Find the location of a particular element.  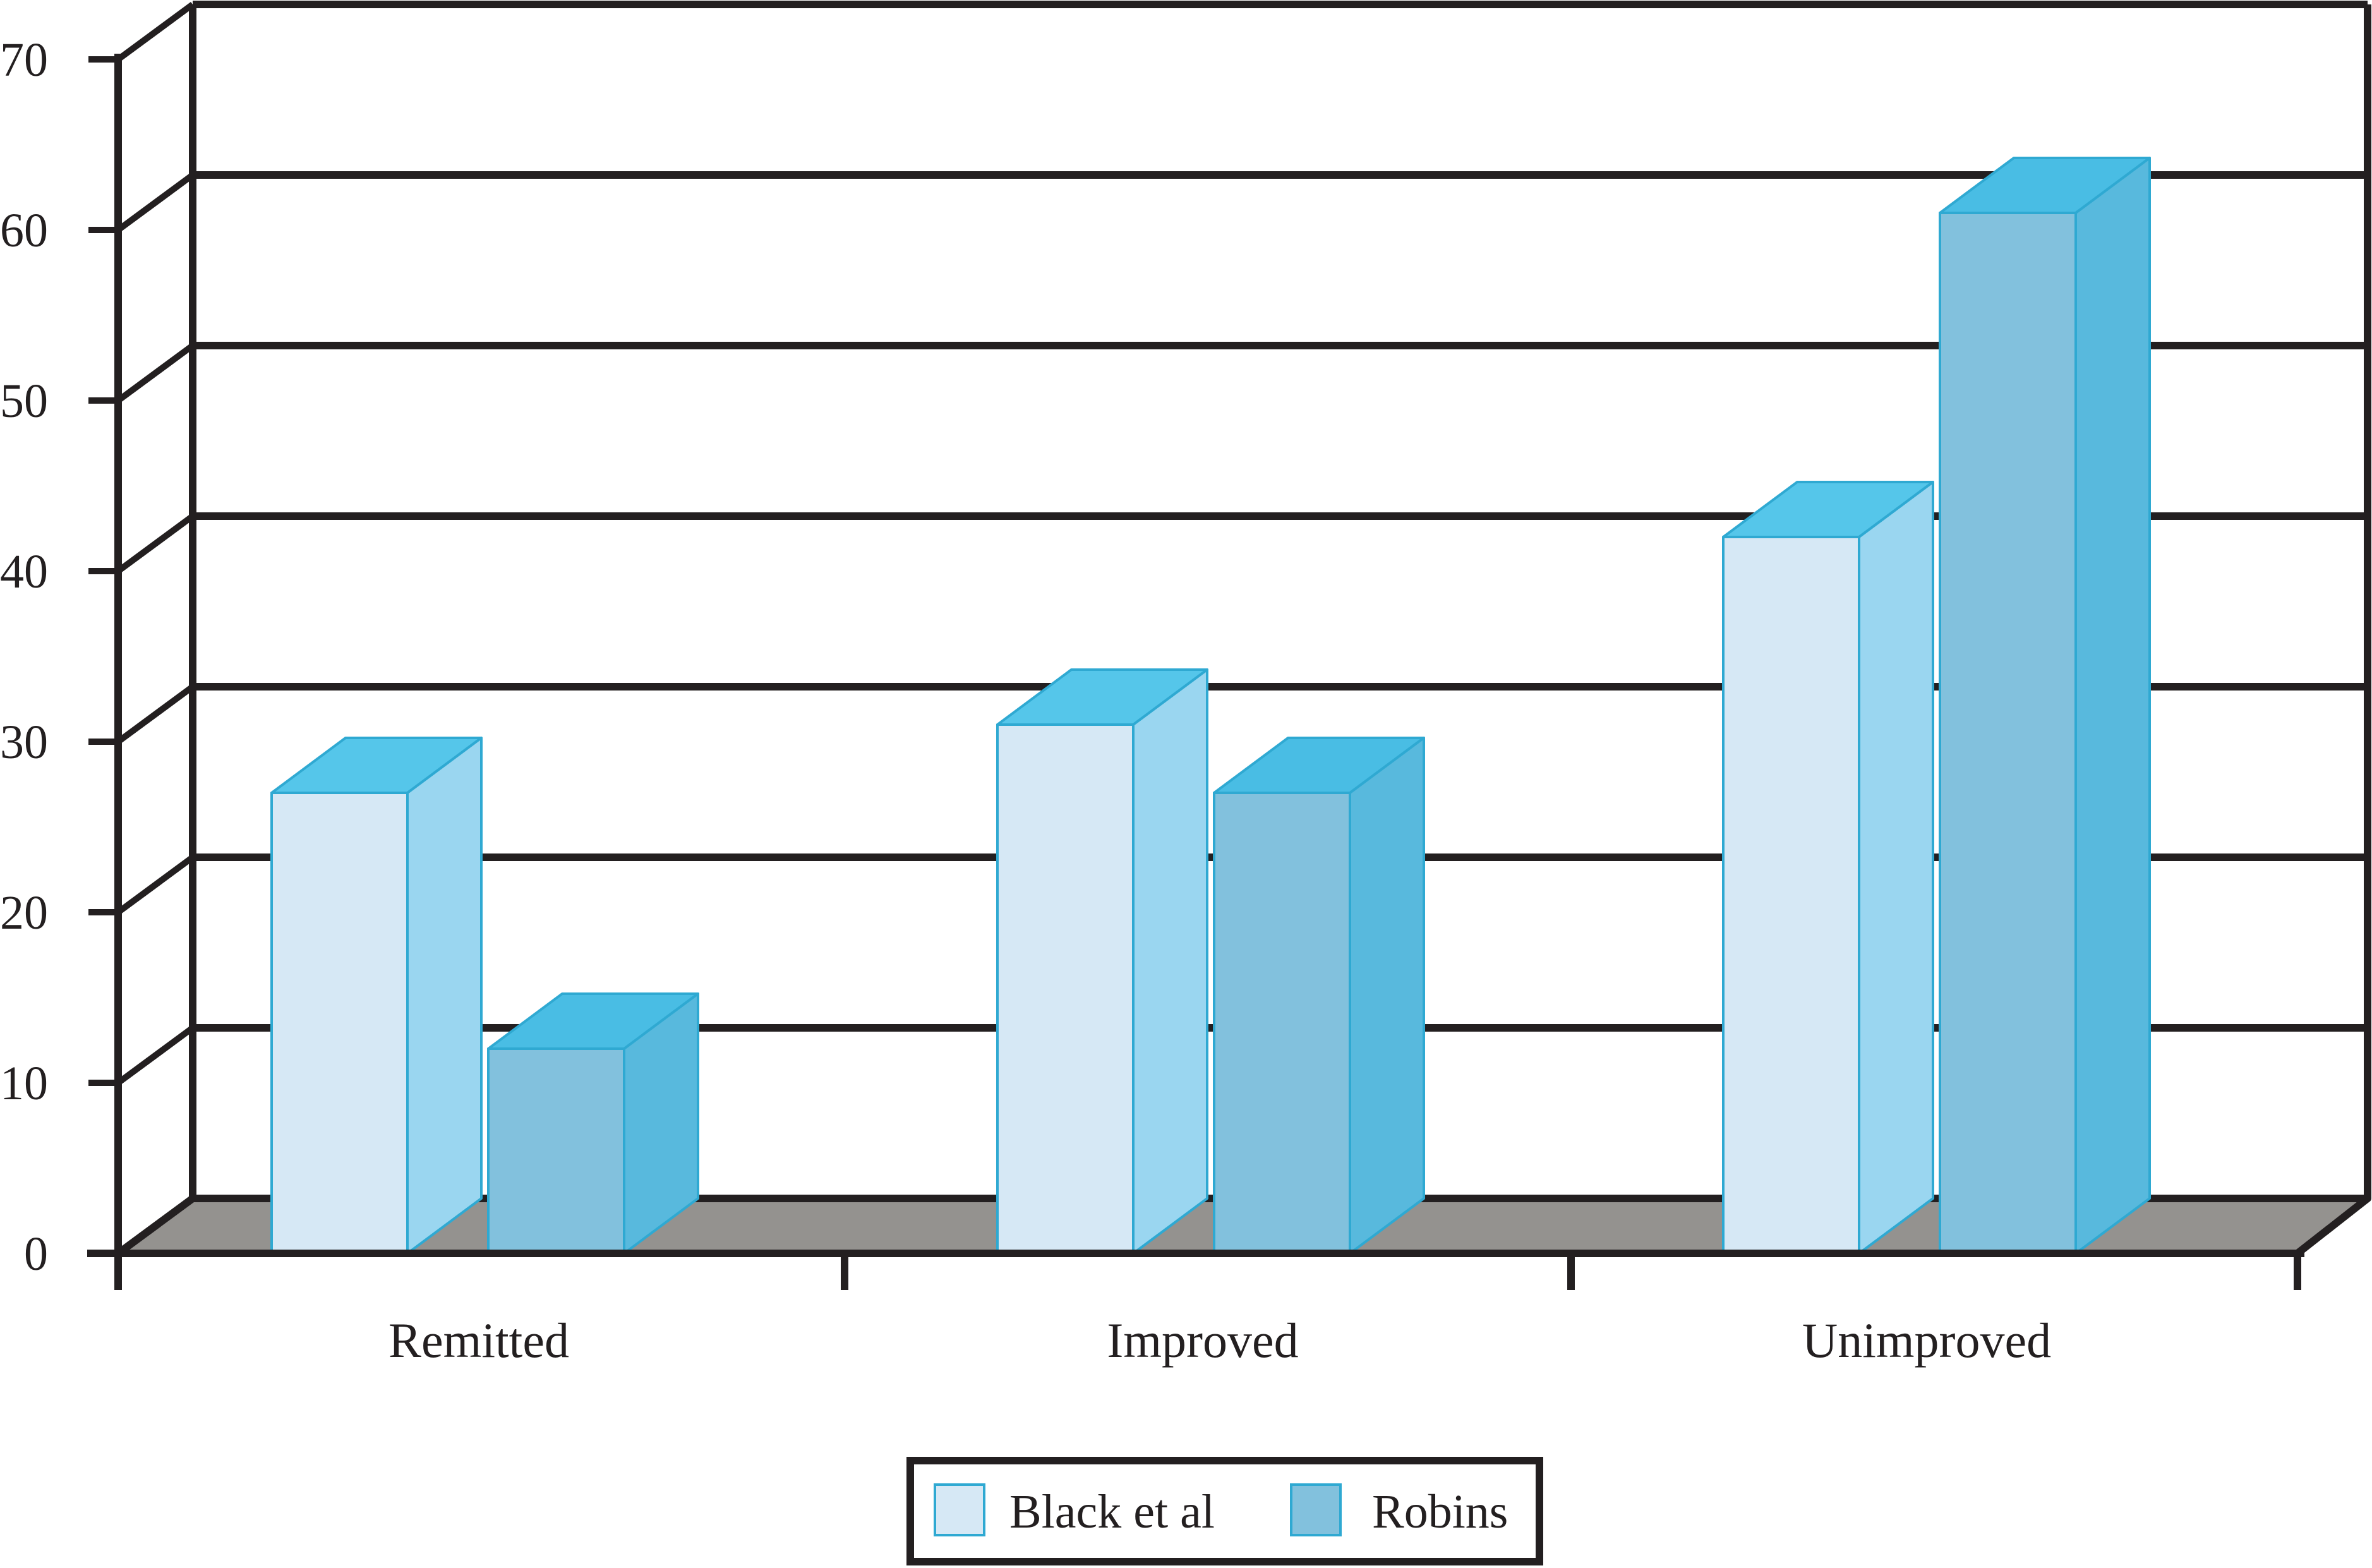

y-tick-label-10: 10 is located at coordinates (24, 1083).